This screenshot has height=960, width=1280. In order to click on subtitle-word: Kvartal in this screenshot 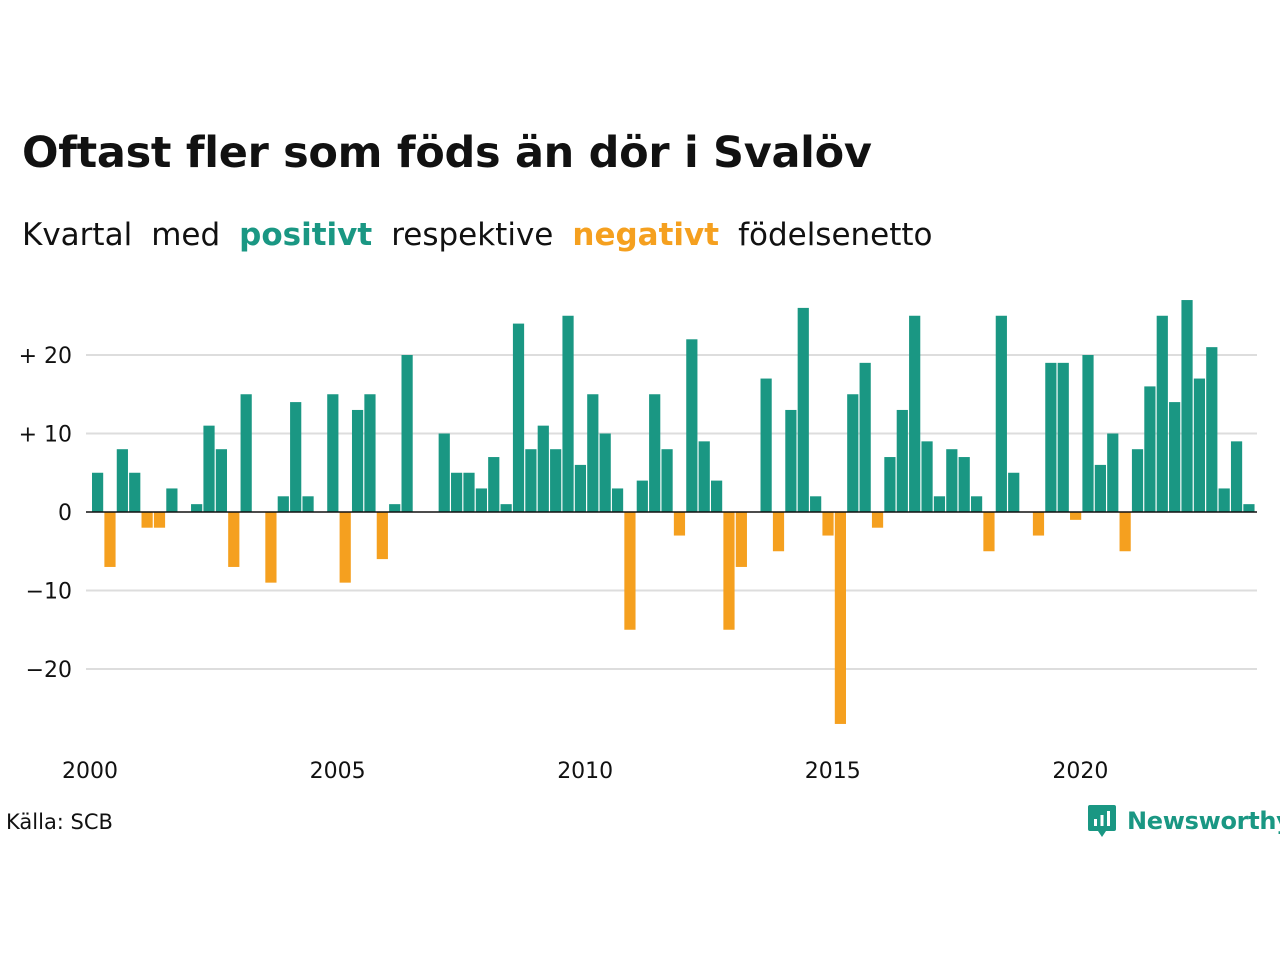, I will do `click(77, 235)`.